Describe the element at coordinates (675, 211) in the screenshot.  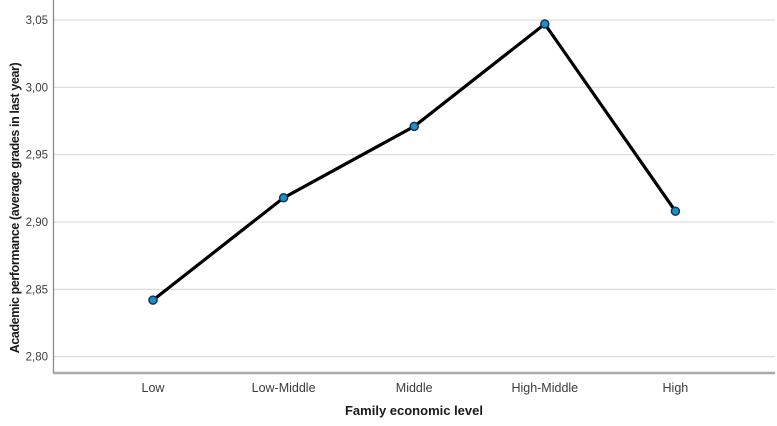
I see `data-point-high` at that location.